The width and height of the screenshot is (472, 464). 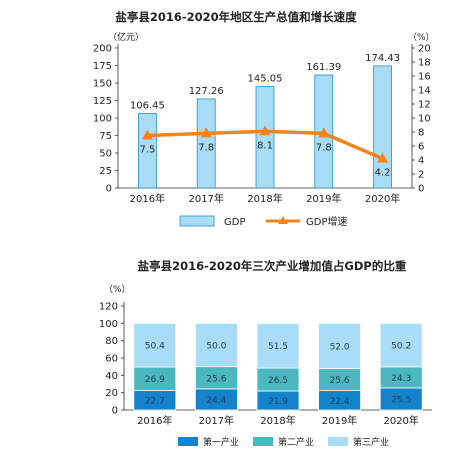 What do you see at coordinates (216, 420) in the screenshot?
I see `chart2-category-label: 2017年` at bounding box center [216, 420].